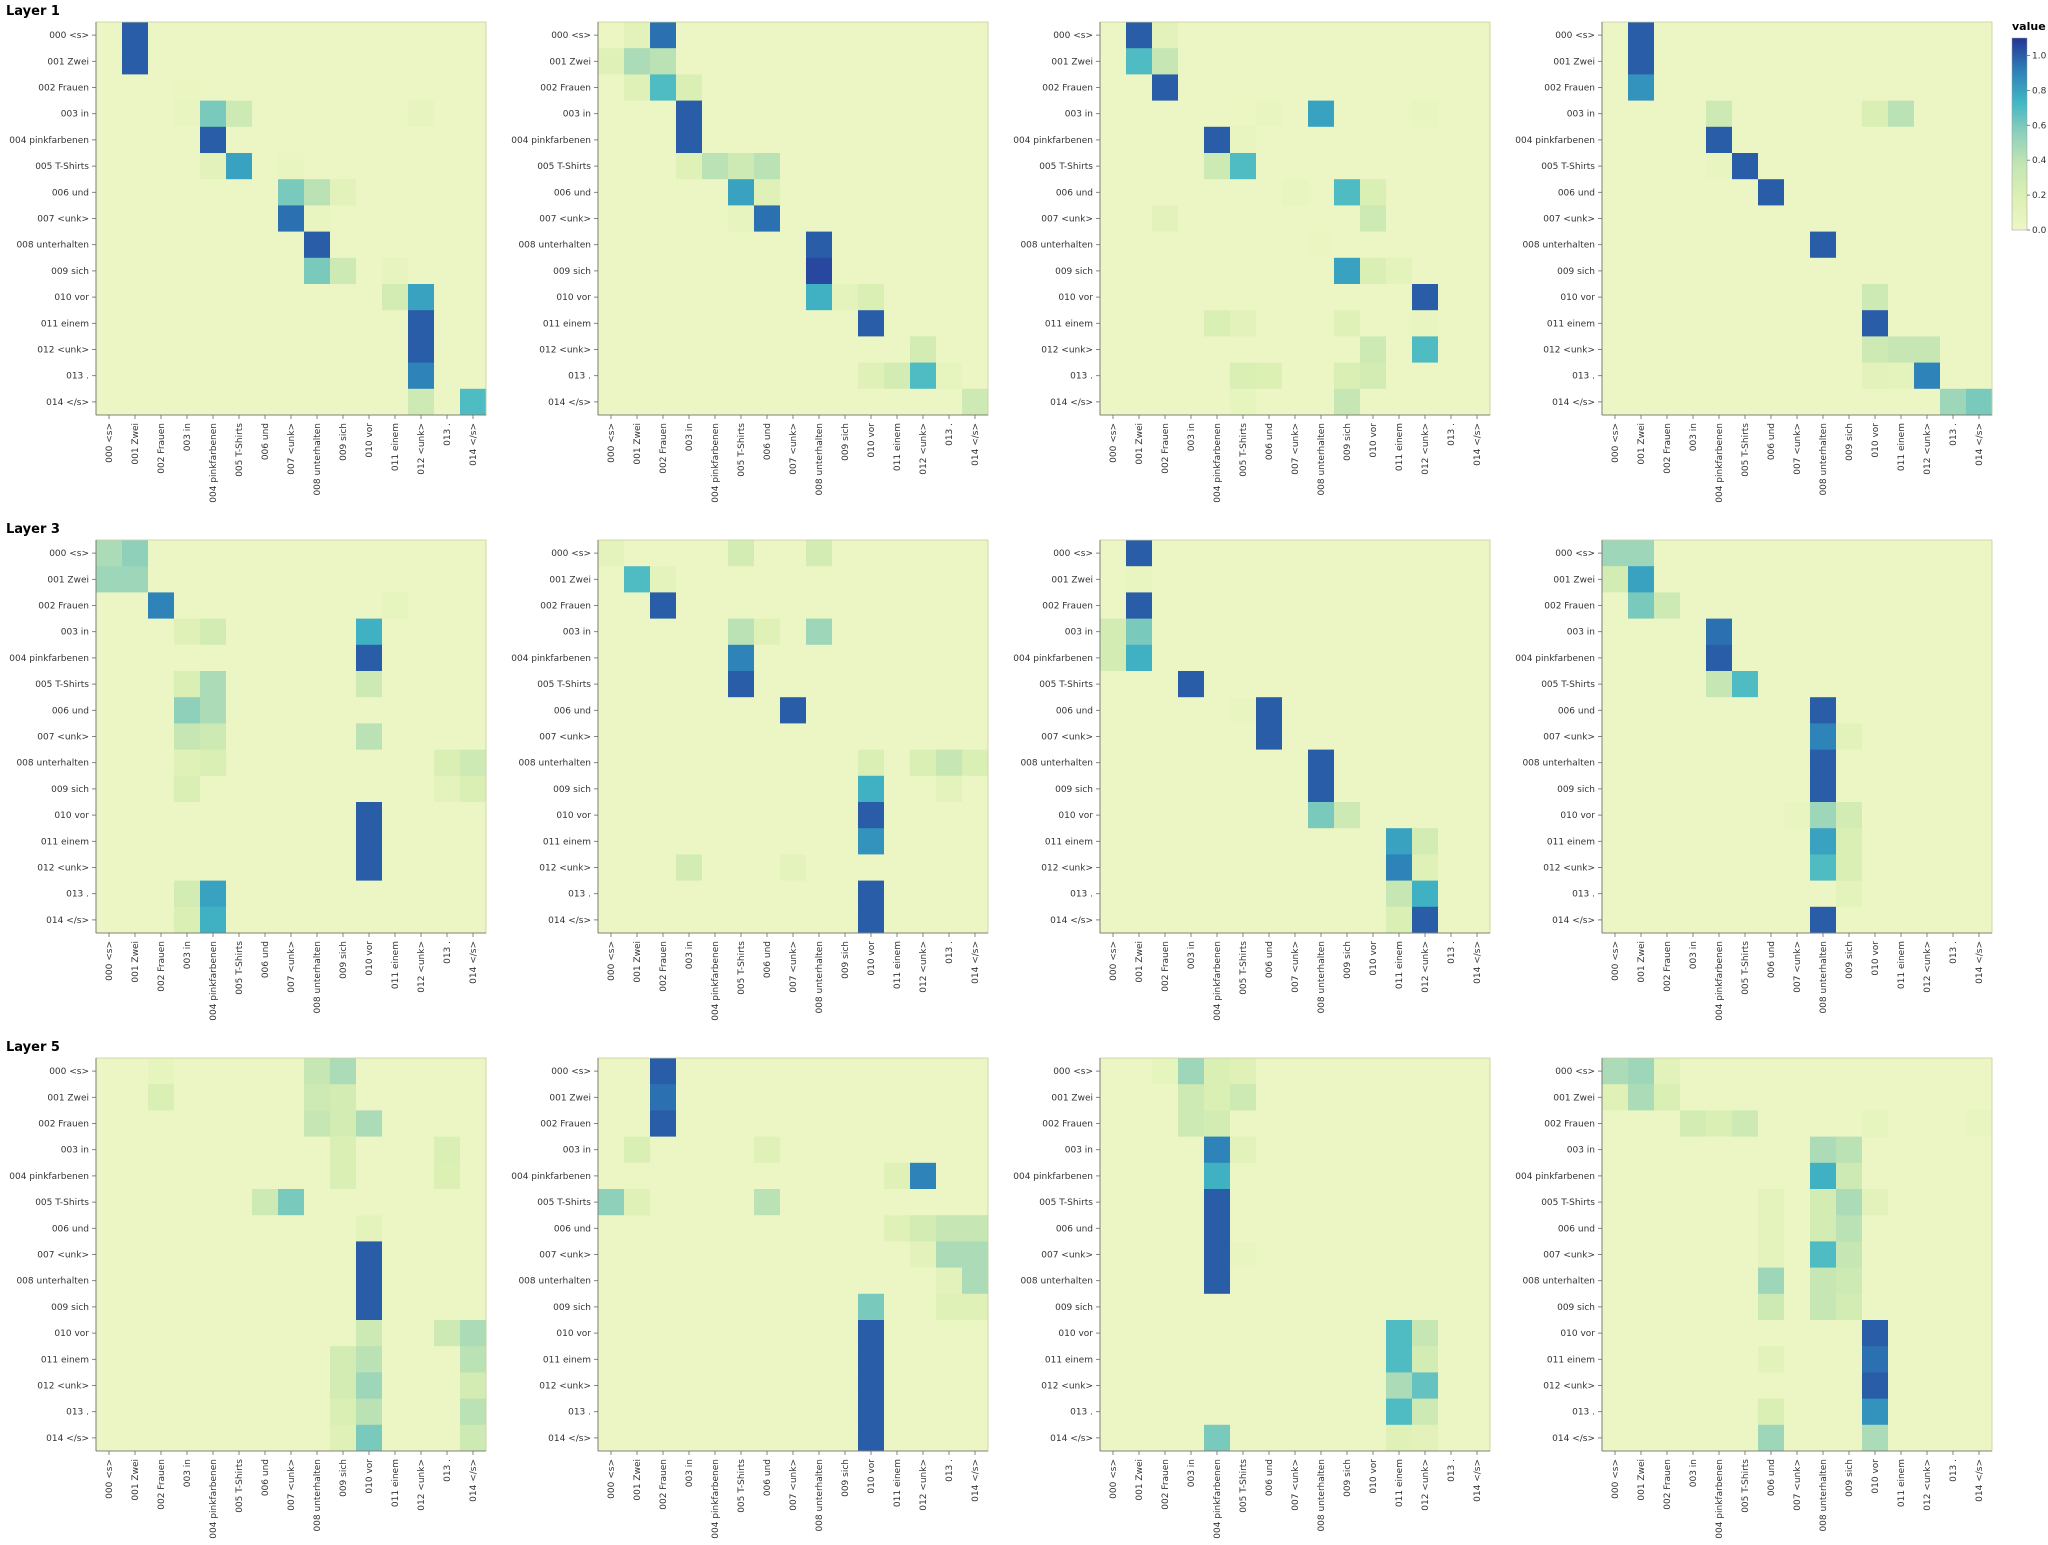 This screenshot has width=2048, height=1545. Describe the element at coordinates (214, 463) in the screenshot. I see `x-tick-label: 004 pinkfarbenen` at that location.